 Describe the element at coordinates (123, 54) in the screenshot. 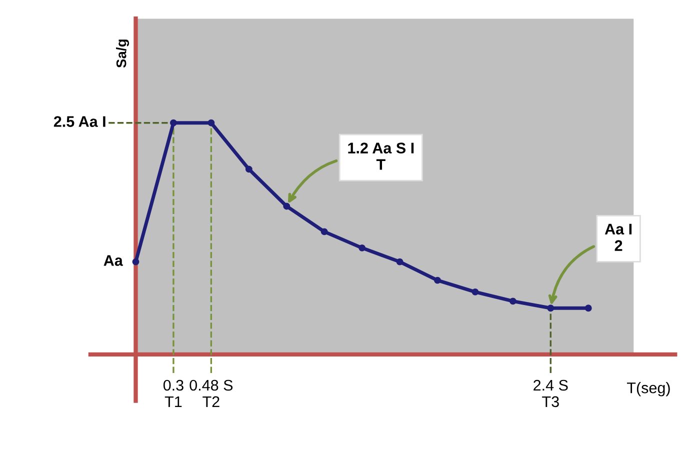

I see `y-axis-title: Sa/g` at that location.